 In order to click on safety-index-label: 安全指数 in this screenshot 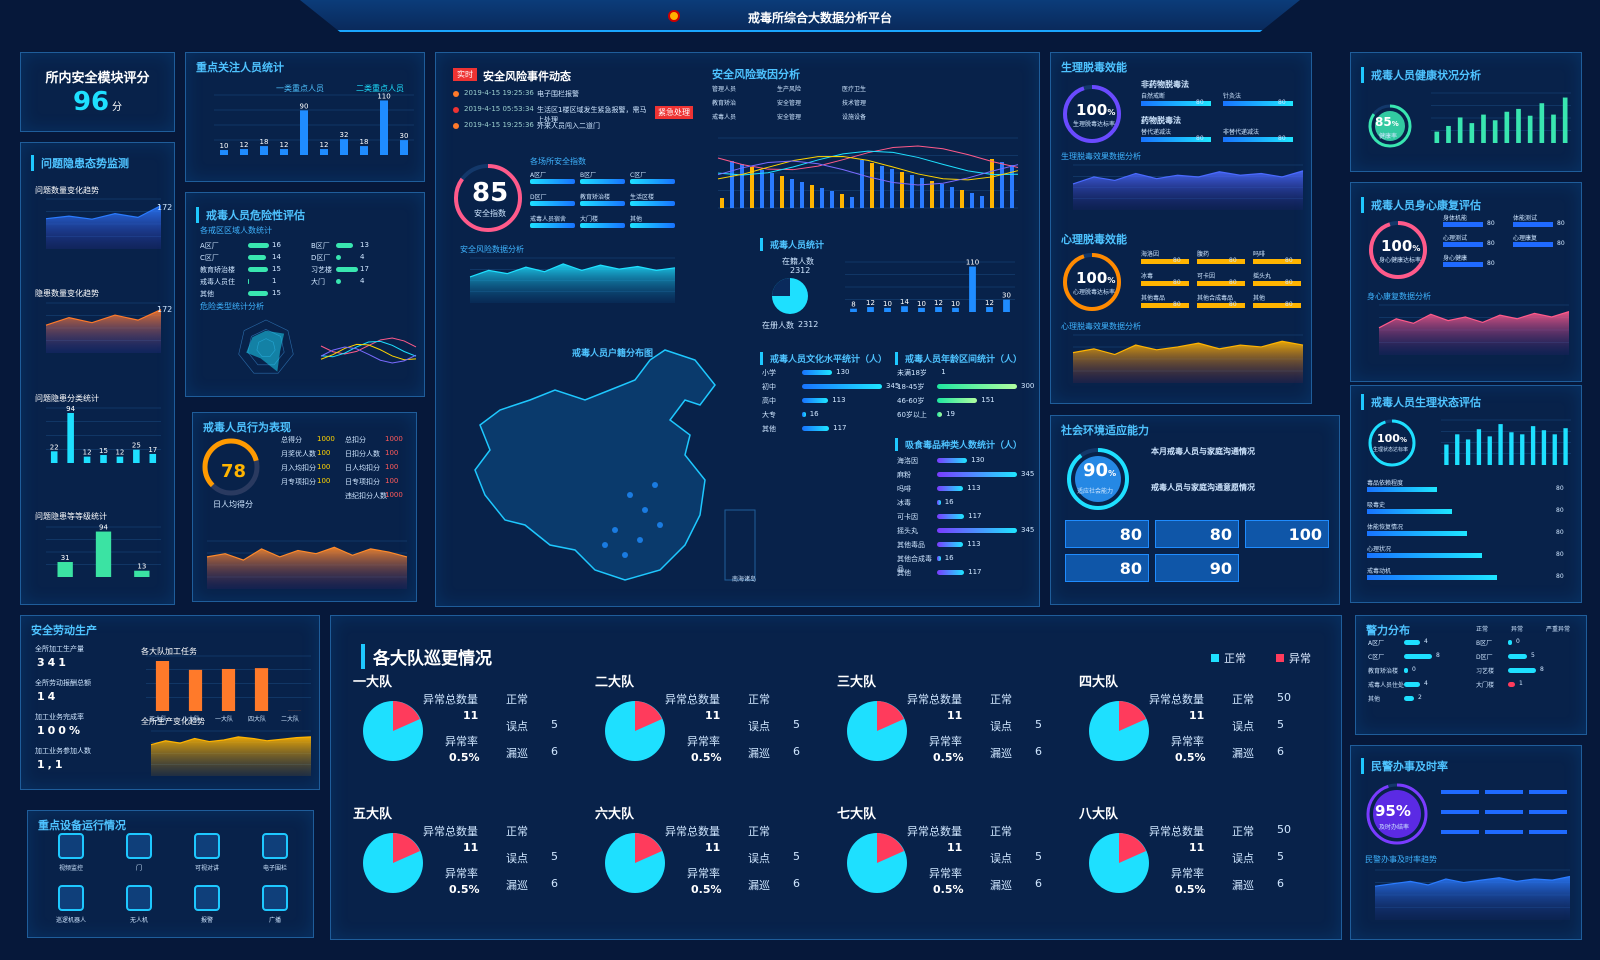, I will do `click(490, 213)`.